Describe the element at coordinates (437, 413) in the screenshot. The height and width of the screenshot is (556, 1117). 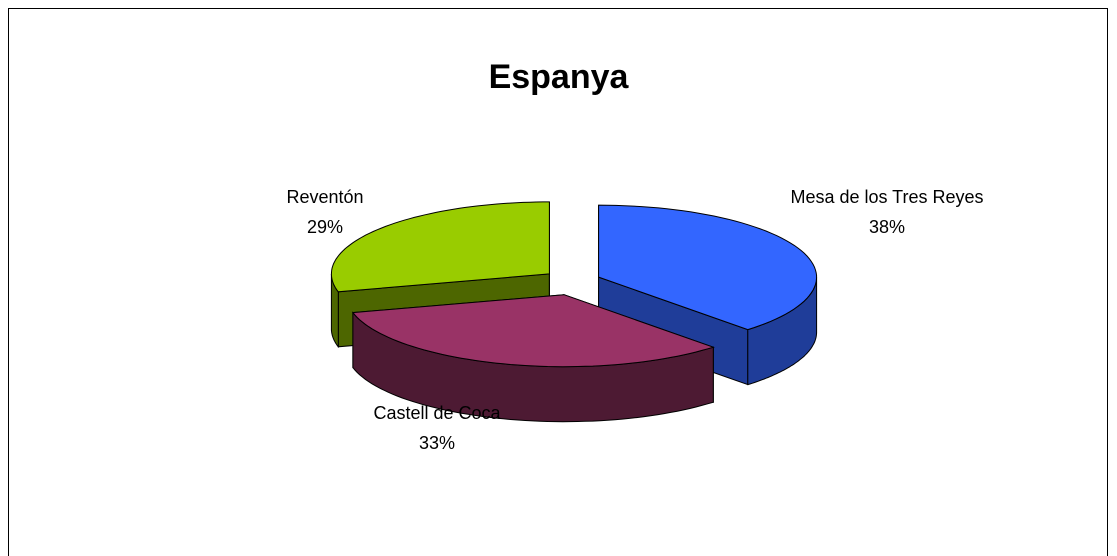
I see `category-label: Castell de Coca` at that location.